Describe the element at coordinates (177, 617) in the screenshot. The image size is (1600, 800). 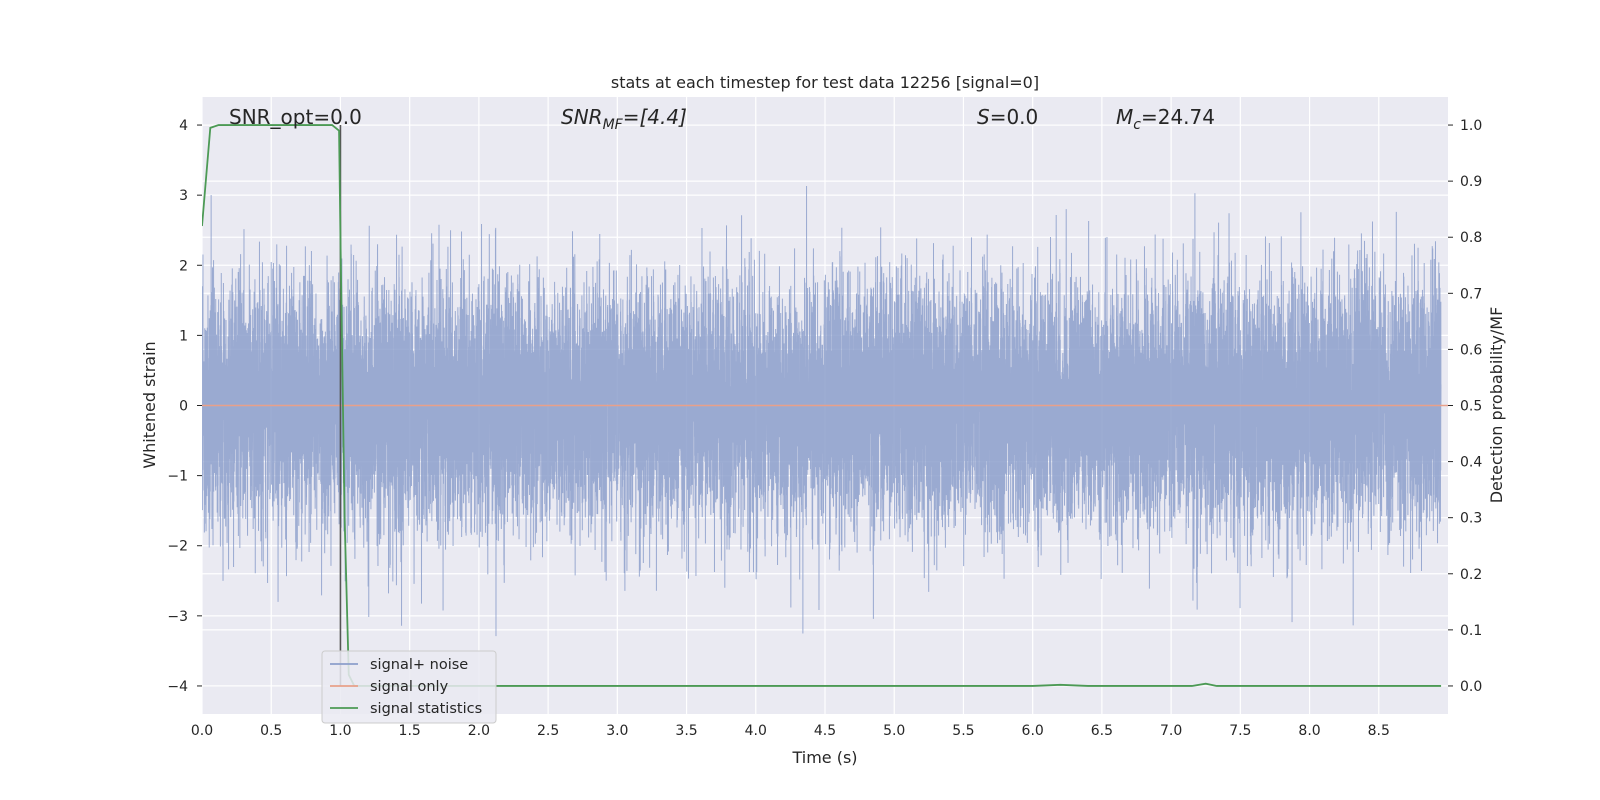
I see `y-tick-label: −3` at that location.